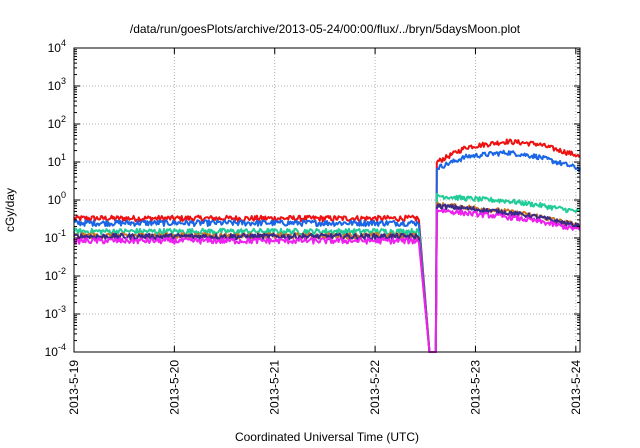  What do you see at coordinates (57, 84) in the screenshot?
I see `y-tick-label: 10³` at bounding box center [57, 84].